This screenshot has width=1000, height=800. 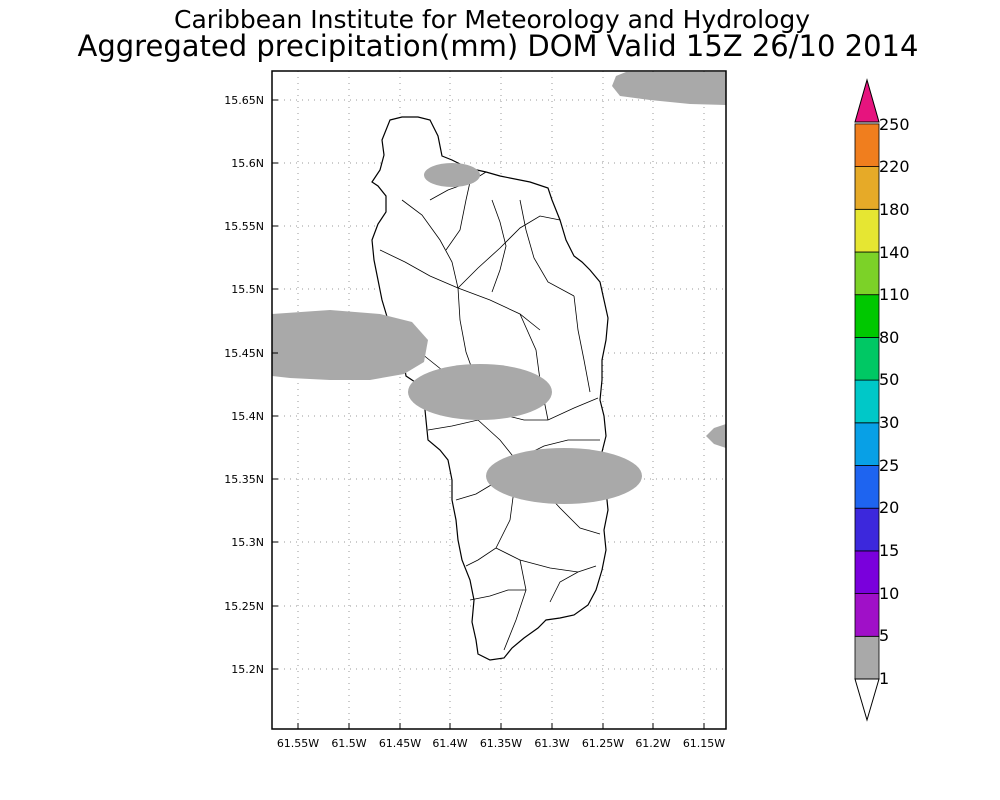 What do you see at coordinates (244, 479) in the screenshot?
I see `lat-tick-label: 15.35N` at bounding box center [244, 479].